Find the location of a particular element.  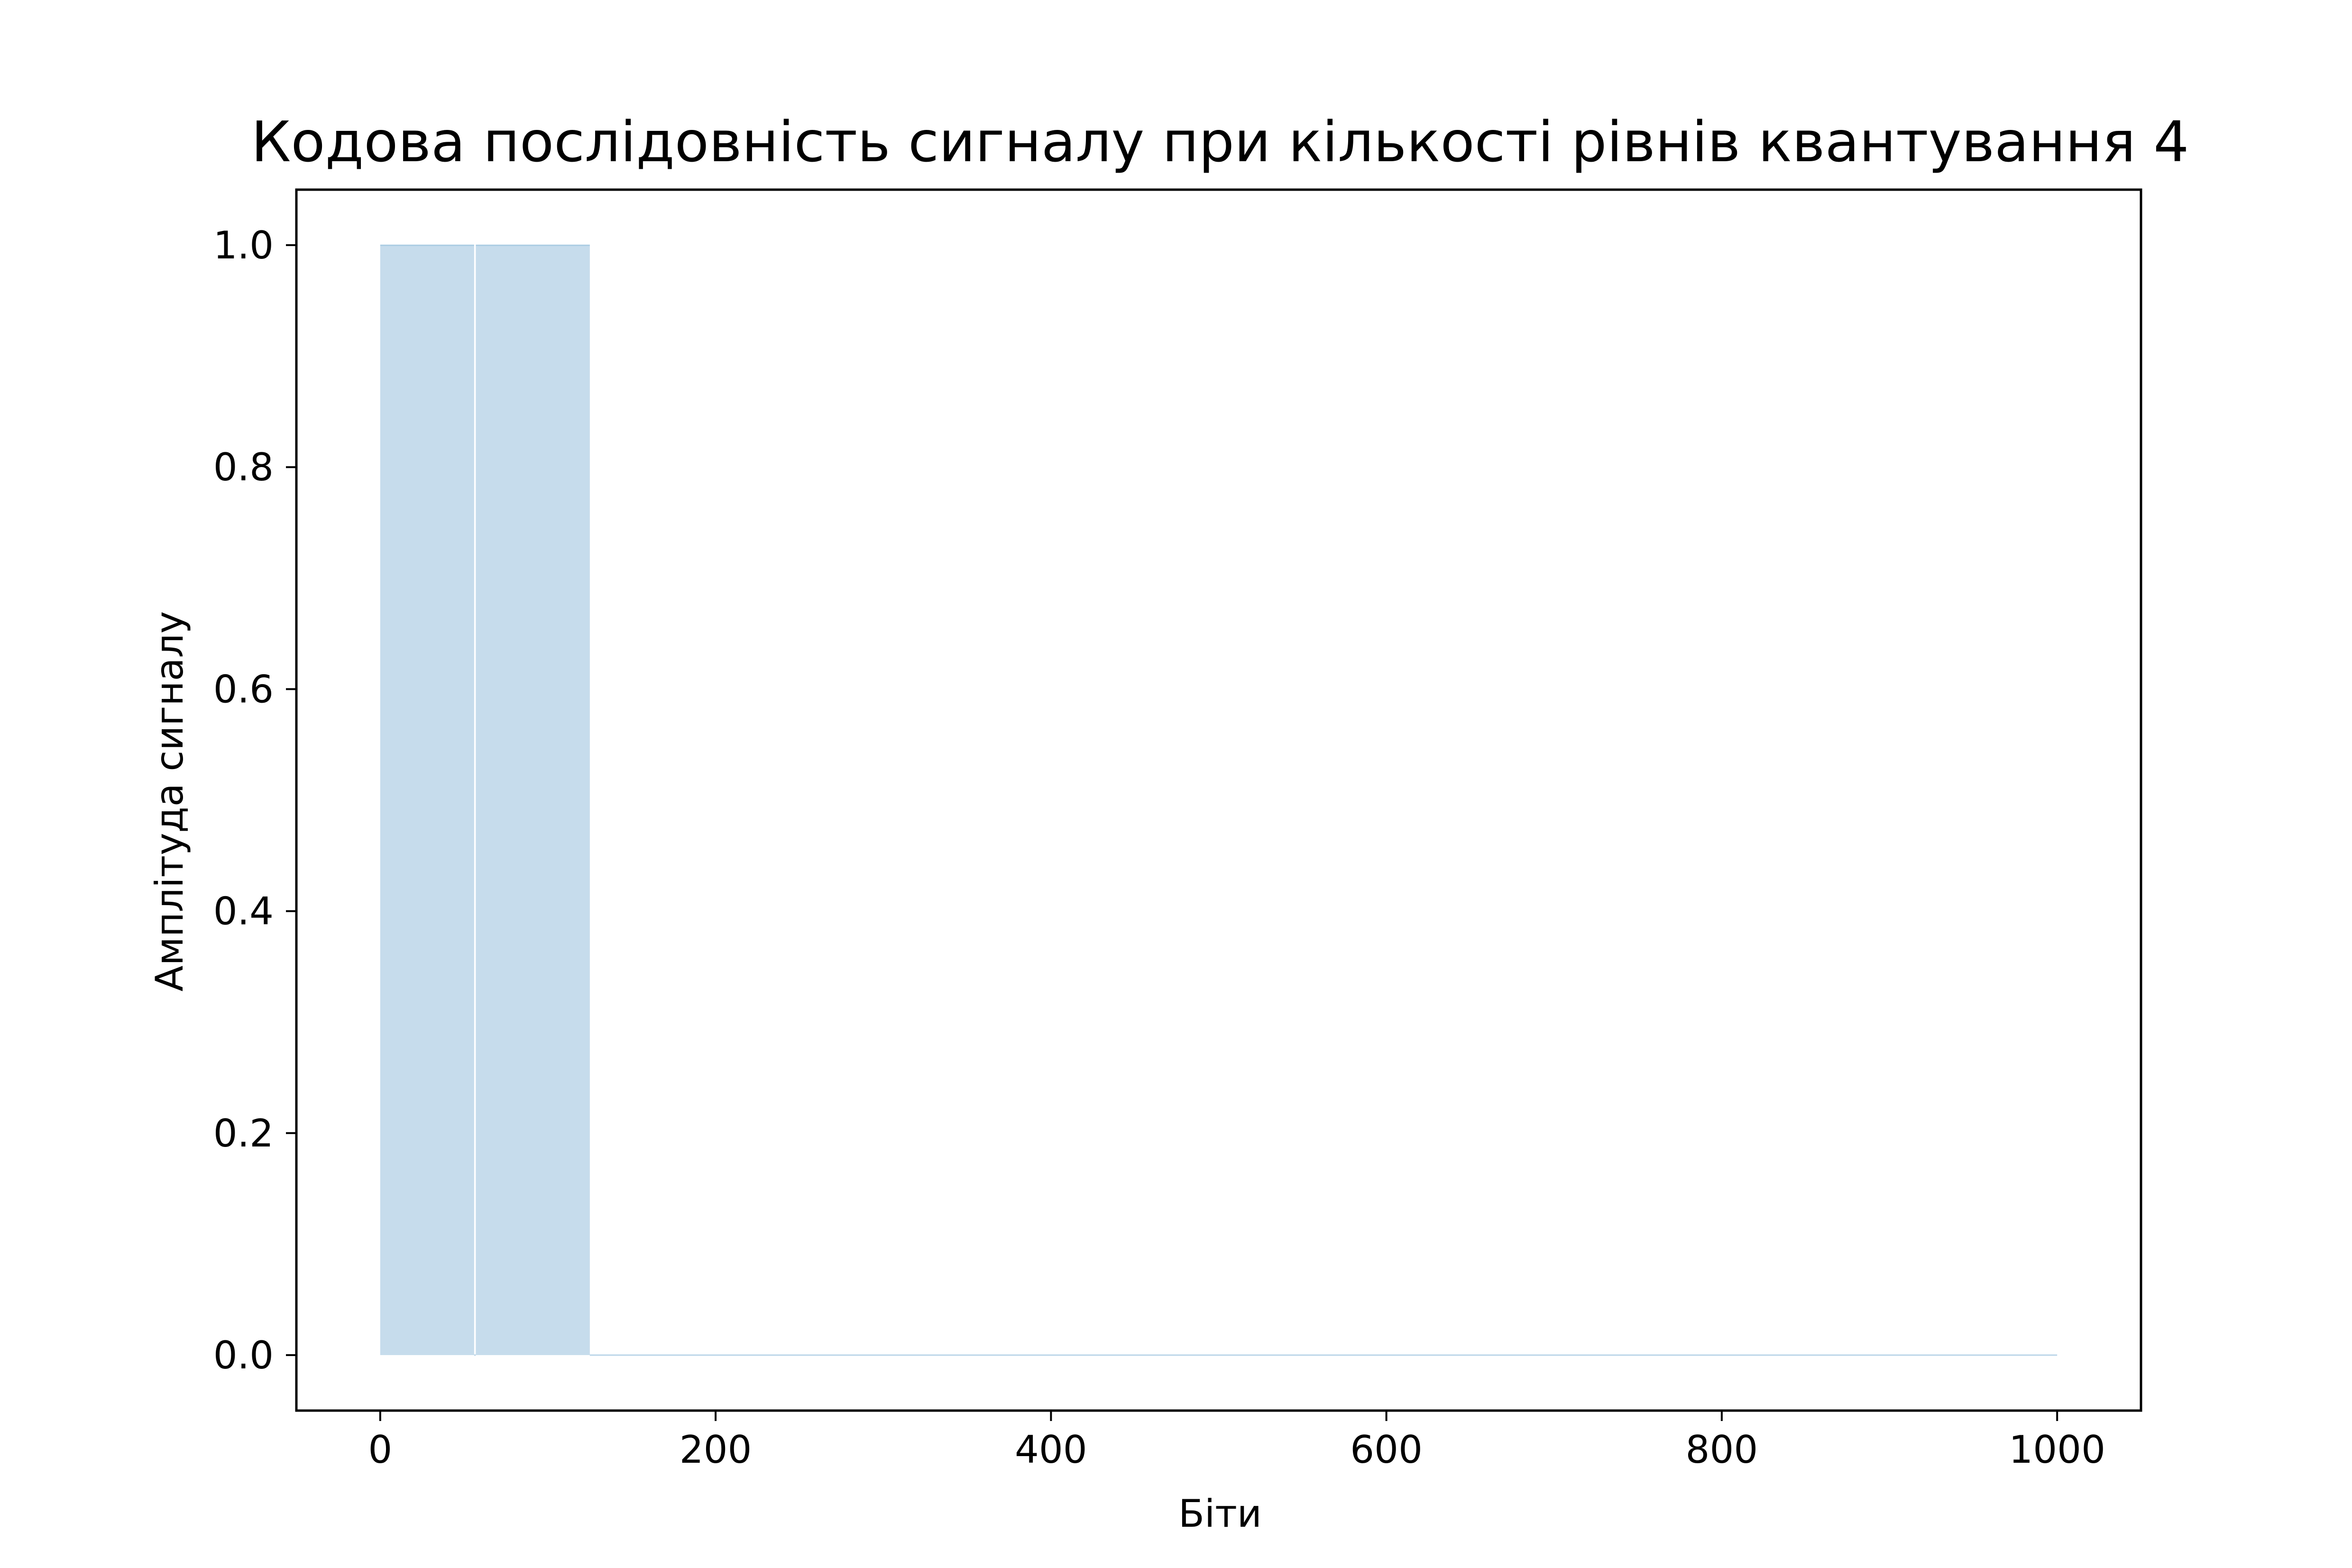

y-tick-label: 0.0 is located at coordinates (243, 1355).